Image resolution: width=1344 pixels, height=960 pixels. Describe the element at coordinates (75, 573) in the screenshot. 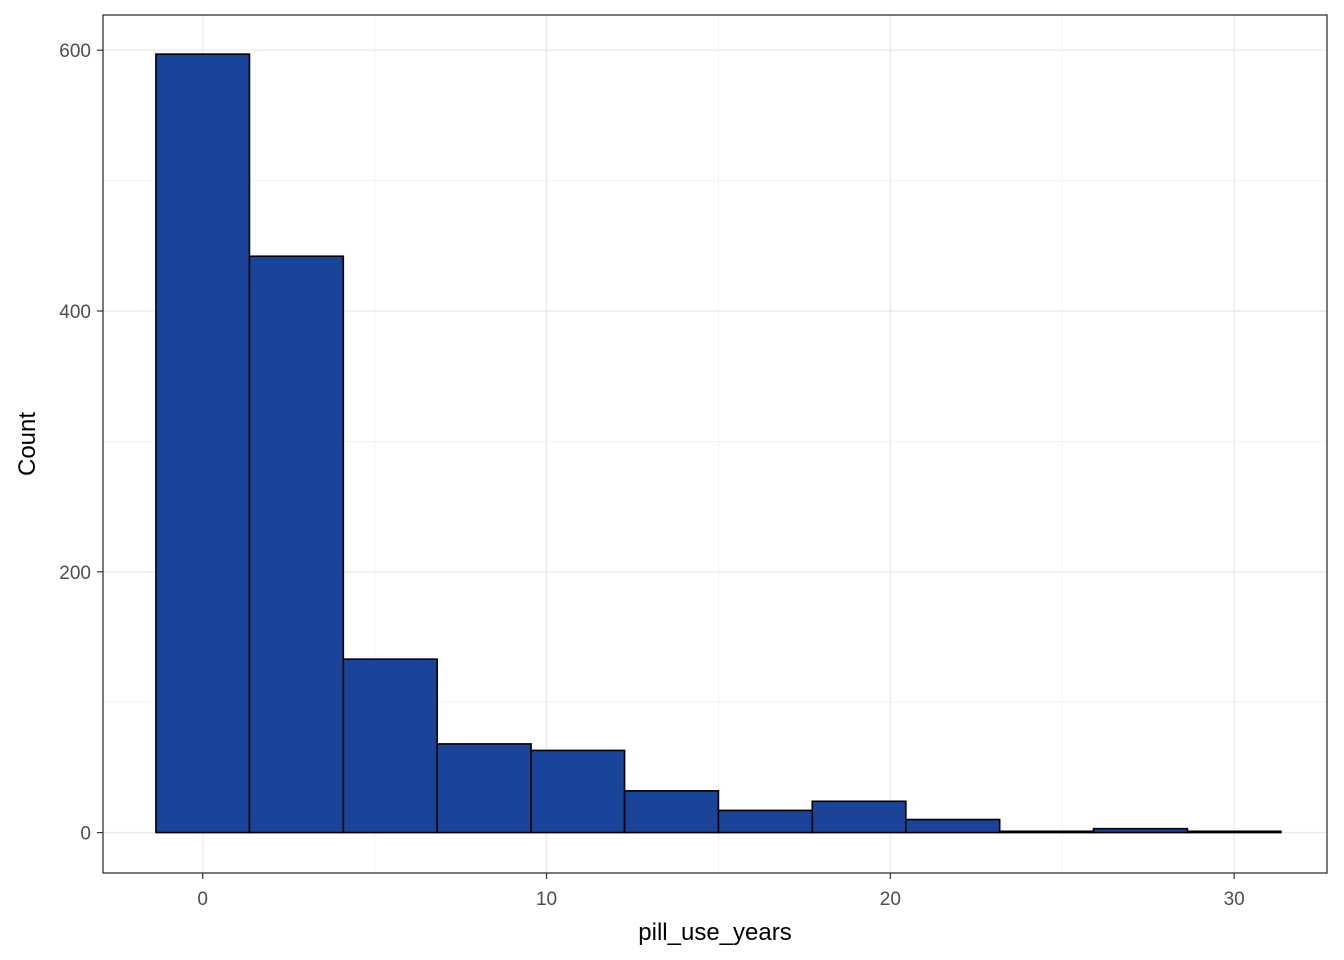

I see `y-tick-label: 200` at that location.